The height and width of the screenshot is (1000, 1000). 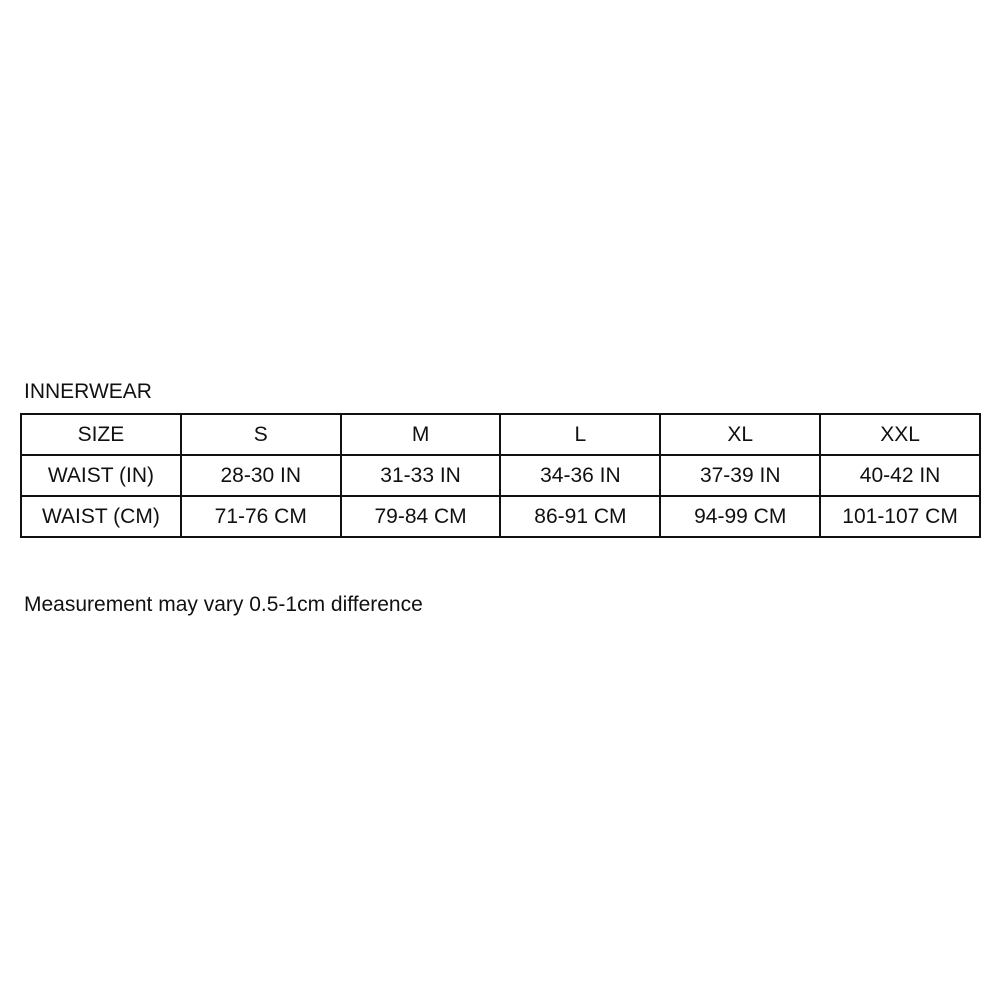 I want to click on size-row: SIZE S M L XL XXL, so click(x=500, y=434).